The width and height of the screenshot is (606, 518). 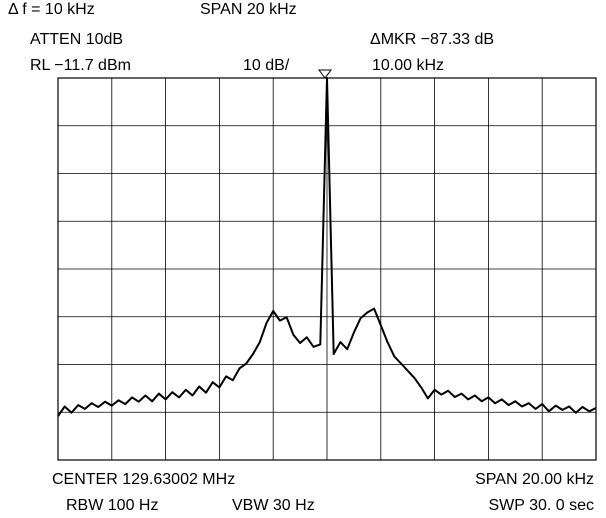 I want to click on screen-label: 10 dB/, so click(x=266, y=65).